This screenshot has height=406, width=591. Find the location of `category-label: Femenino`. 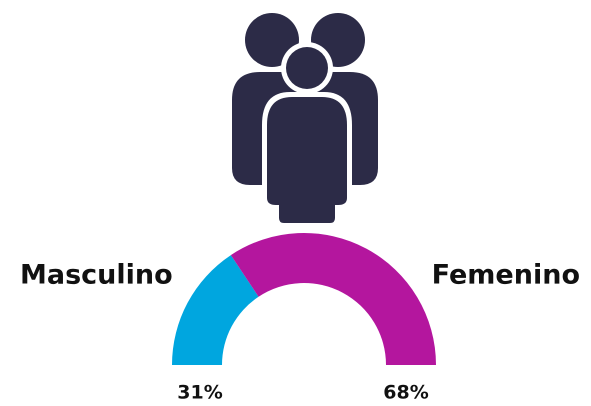

category-label: Femenino is located at coordinates (506, 275).